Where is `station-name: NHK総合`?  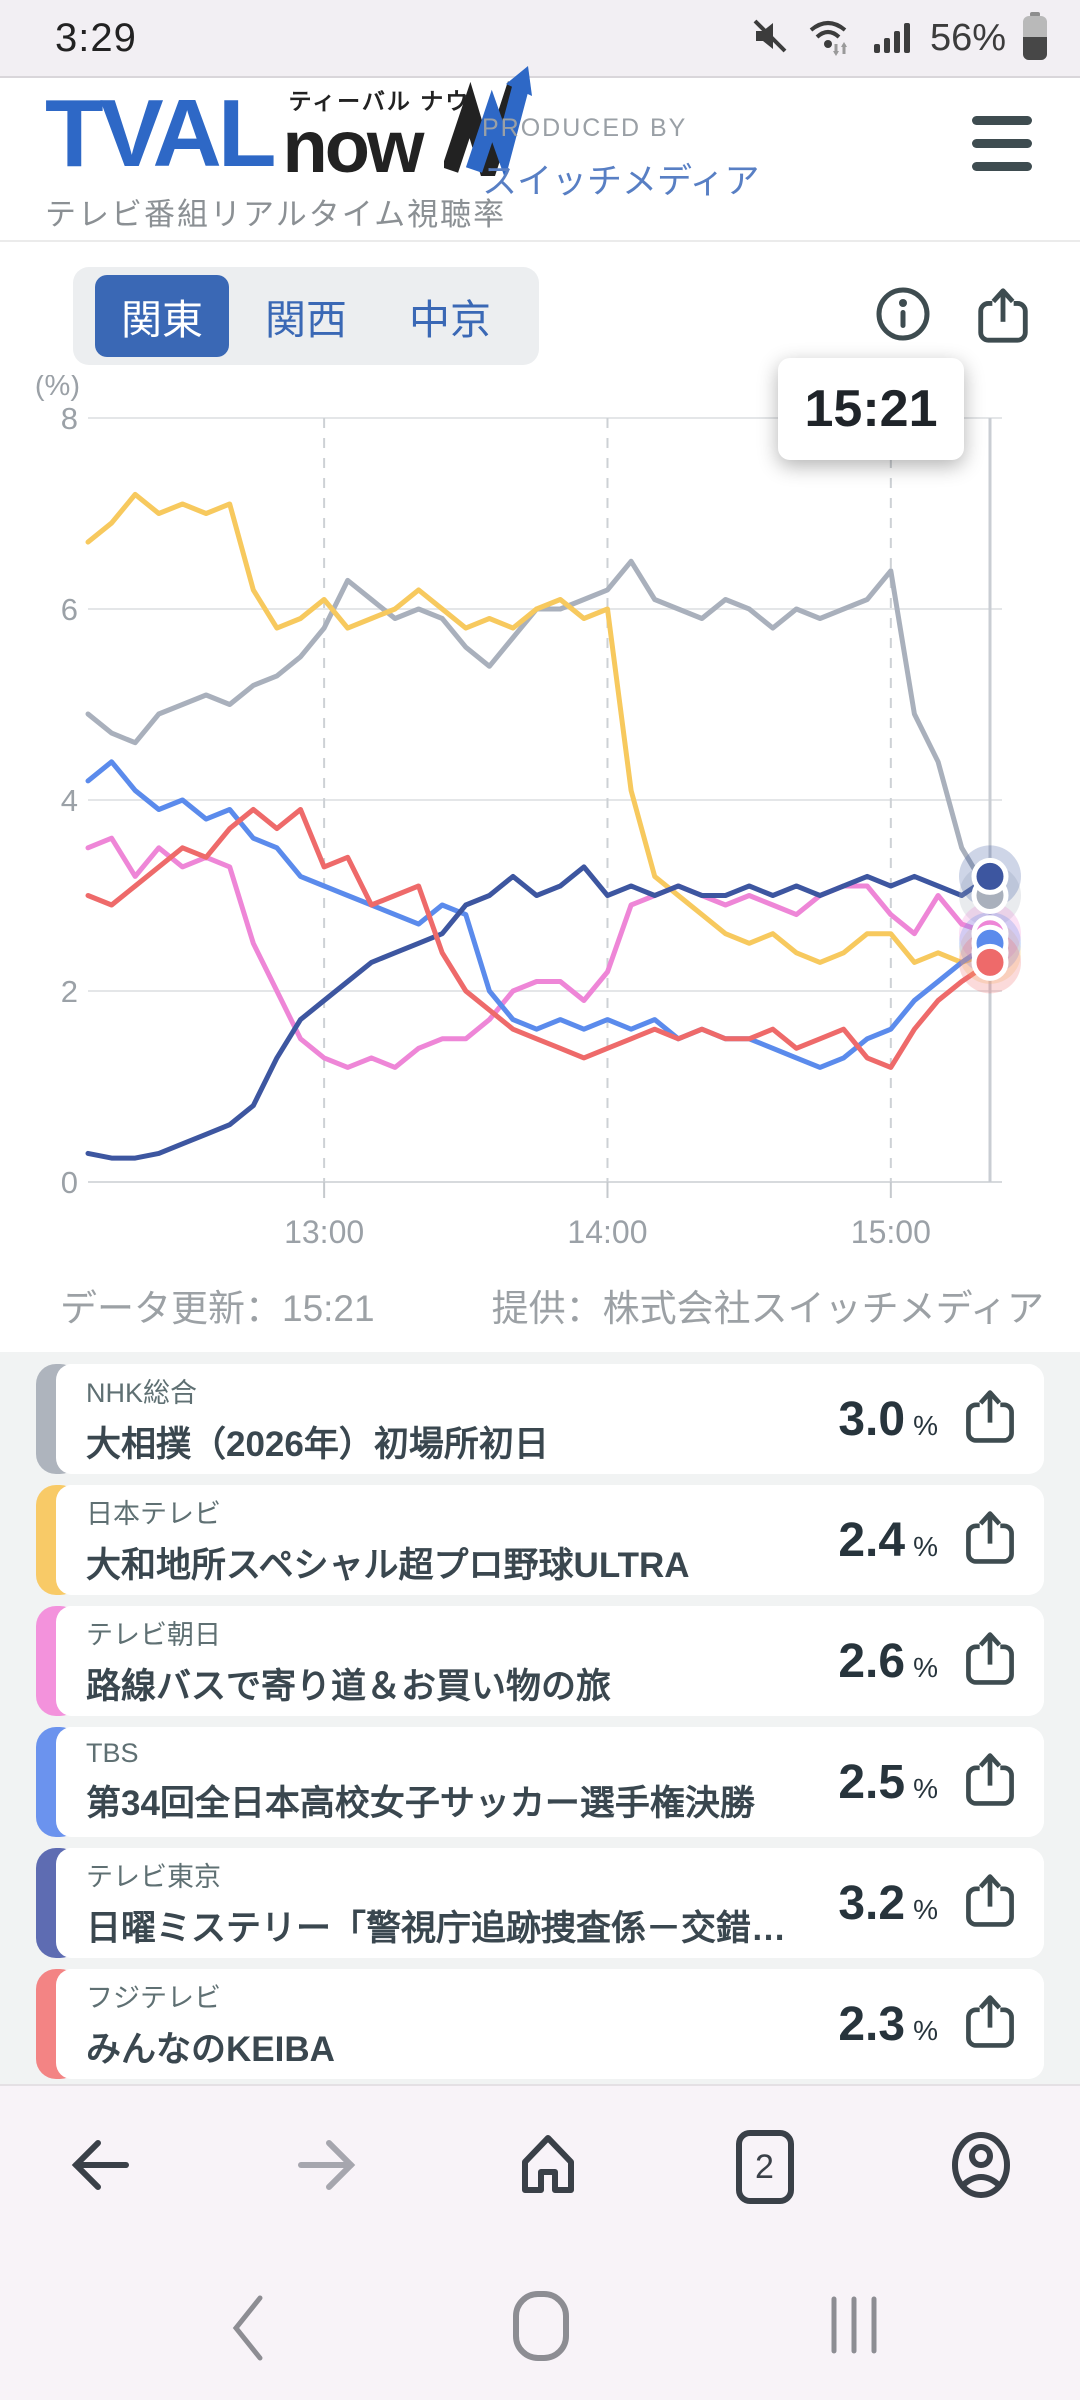
station-name: NHK総合 is located at coordinates (142, 1393).